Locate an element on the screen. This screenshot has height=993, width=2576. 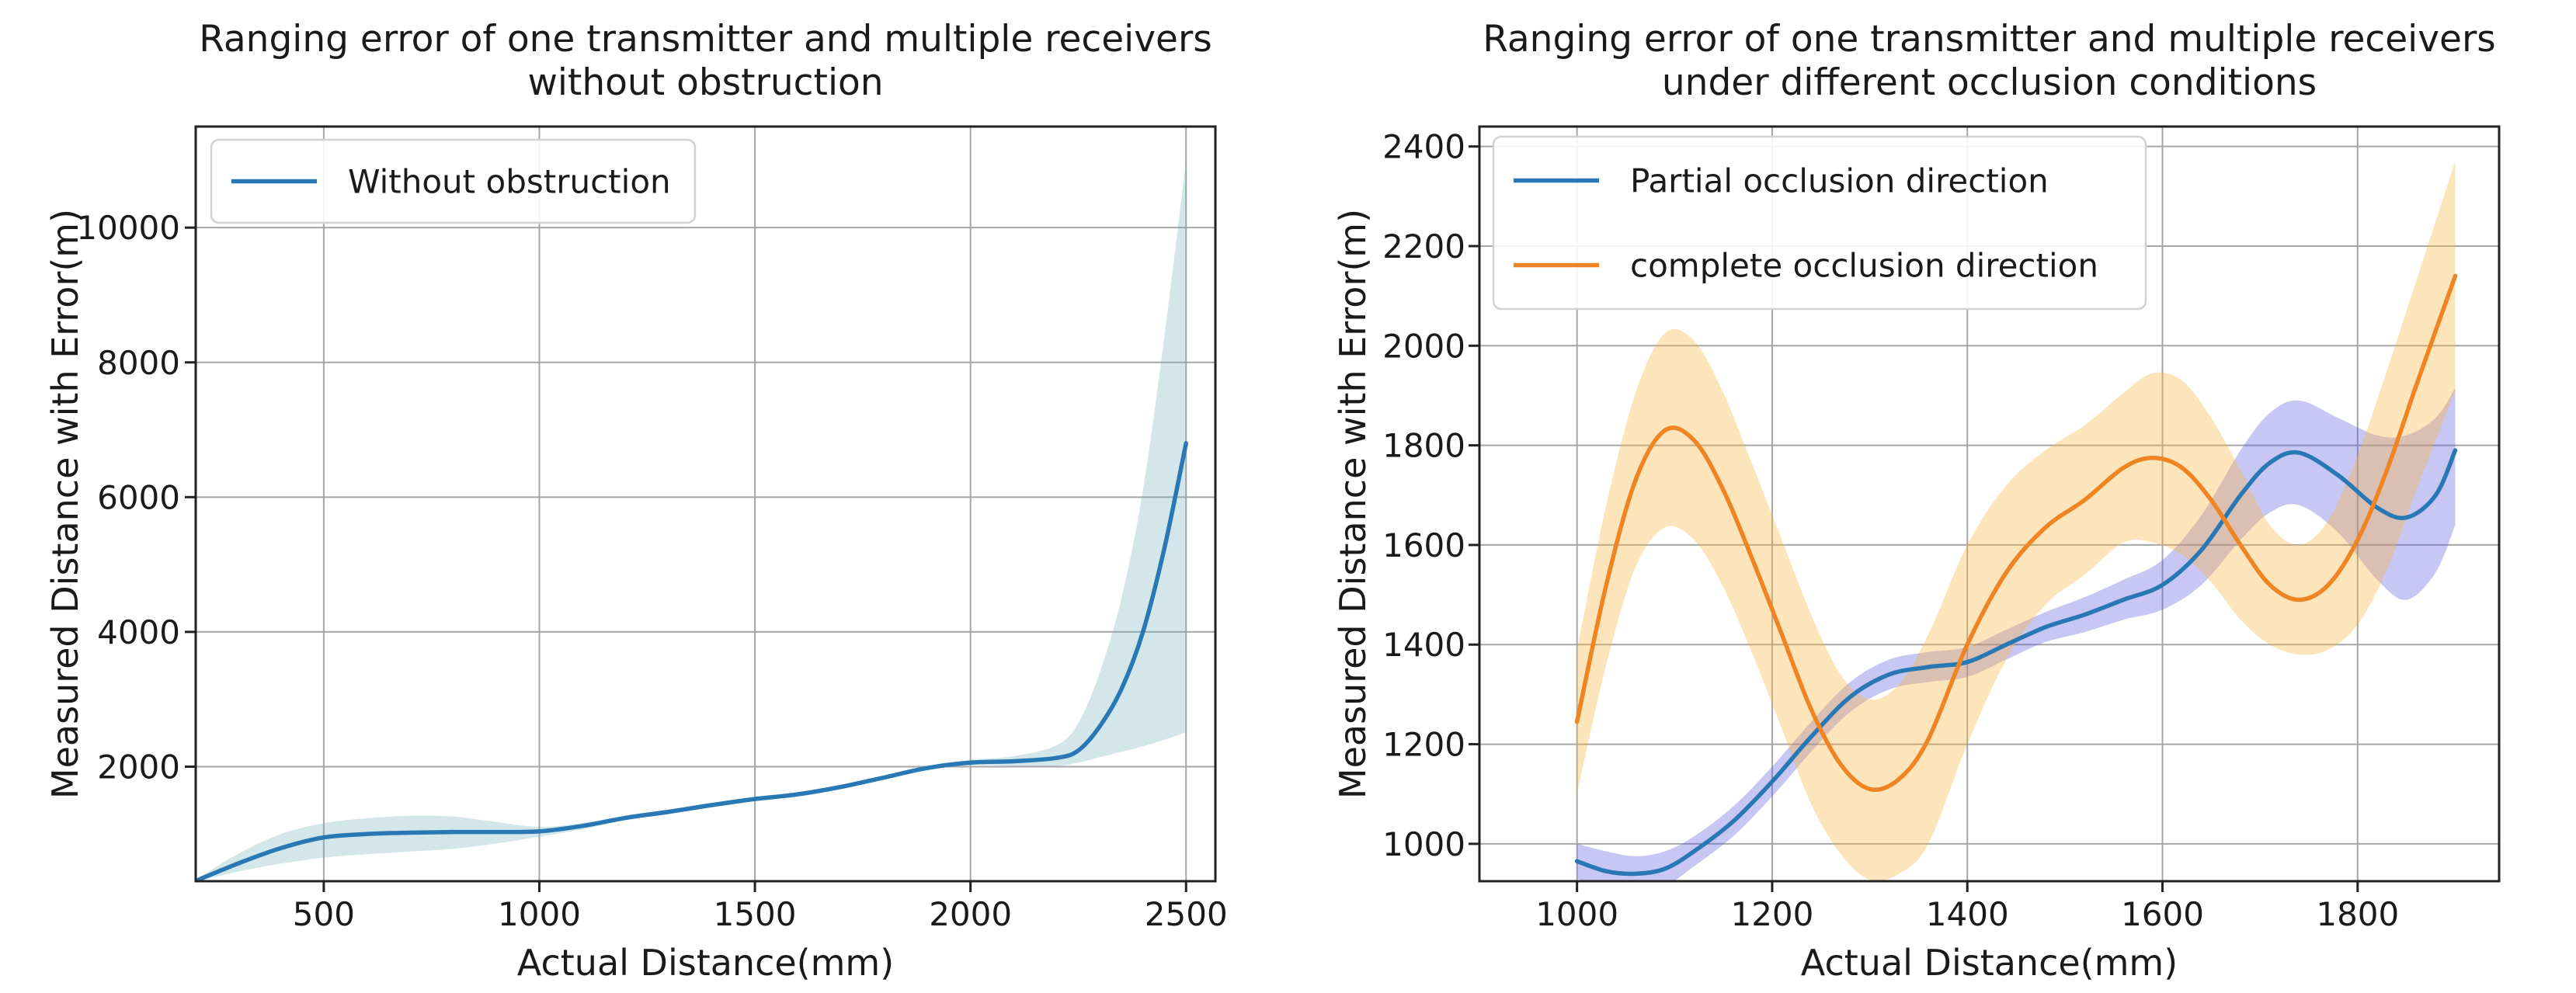
chart-title-line: under different occlusion conditions is located at coordinates (1989, 82).